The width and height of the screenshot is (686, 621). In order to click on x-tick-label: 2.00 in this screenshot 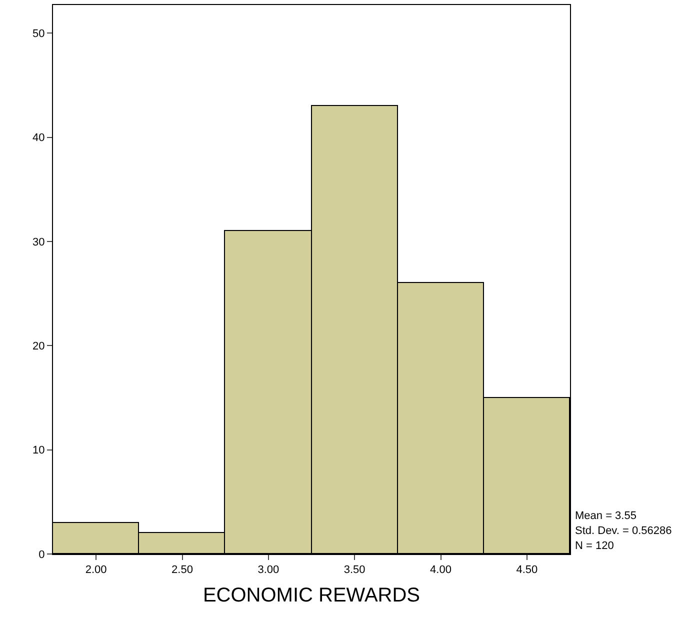, I will do `click(96, 570)`.